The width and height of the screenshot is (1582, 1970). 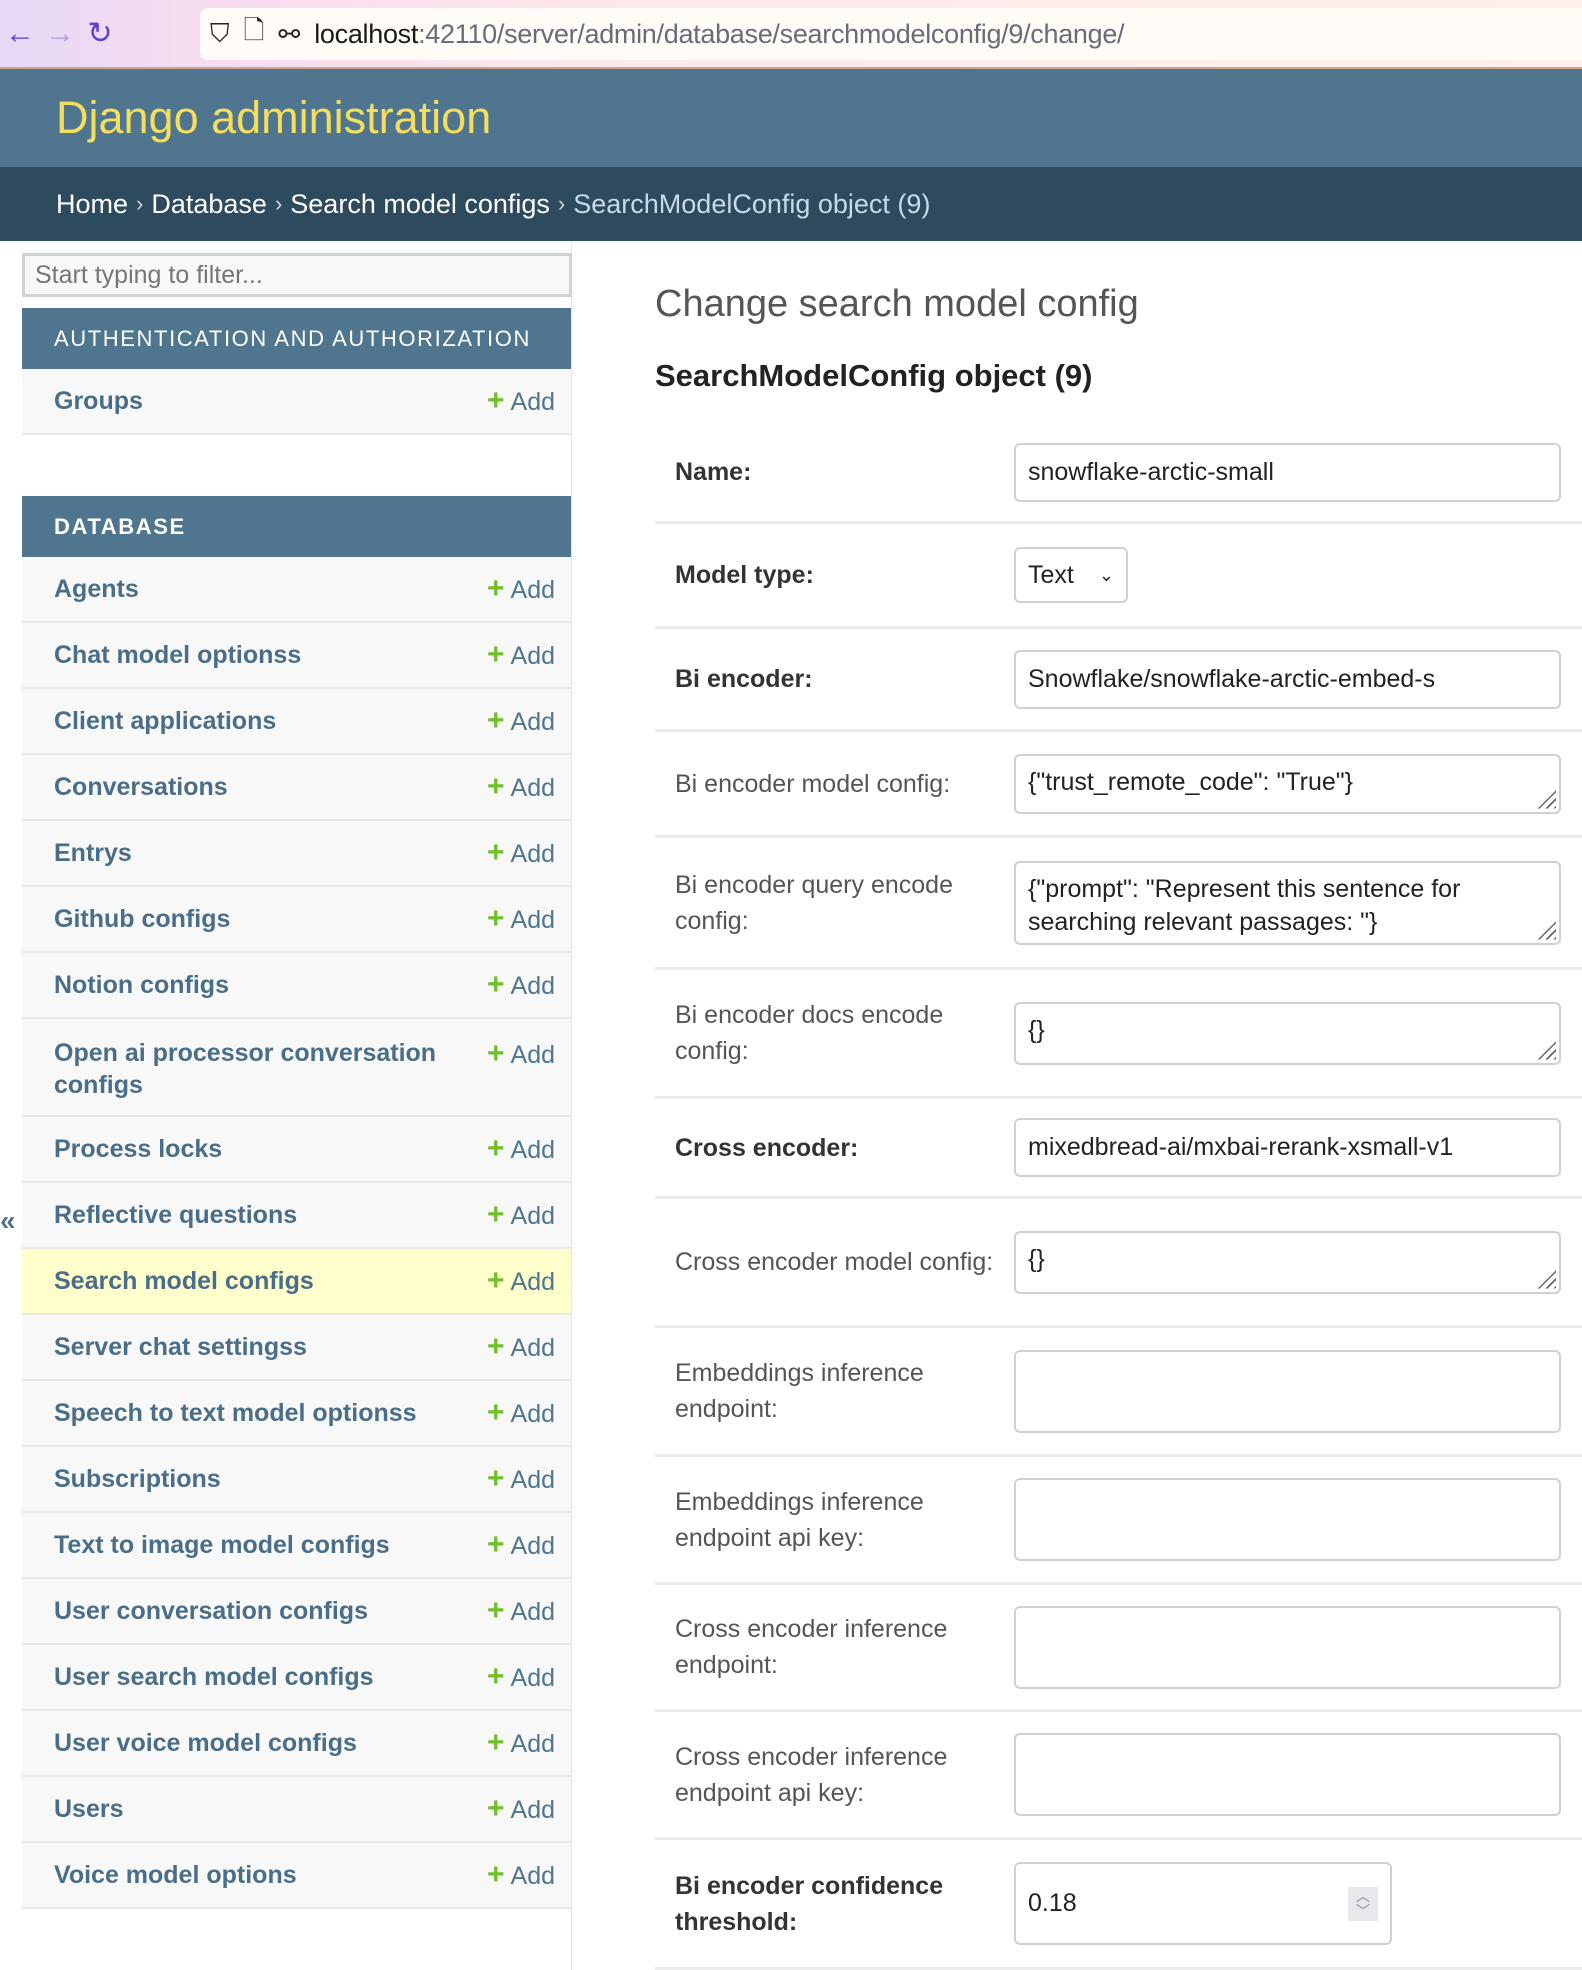 What do you see at coordinates (100, 33) in the screenshot?
I see `reload-icon: ↻` at bounding box center [100, 33].